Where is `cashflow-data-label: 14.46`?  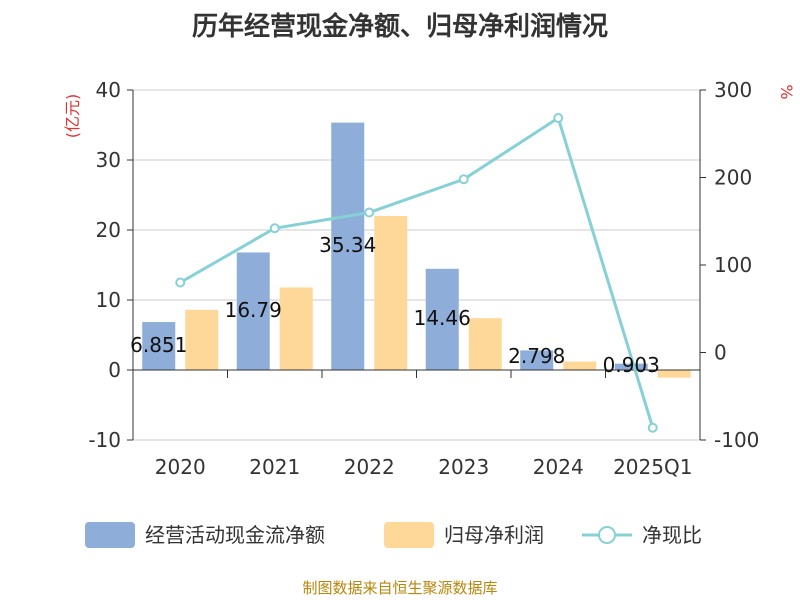
cashflow-data-label: 14.46 is located at coordinates (442, 318).